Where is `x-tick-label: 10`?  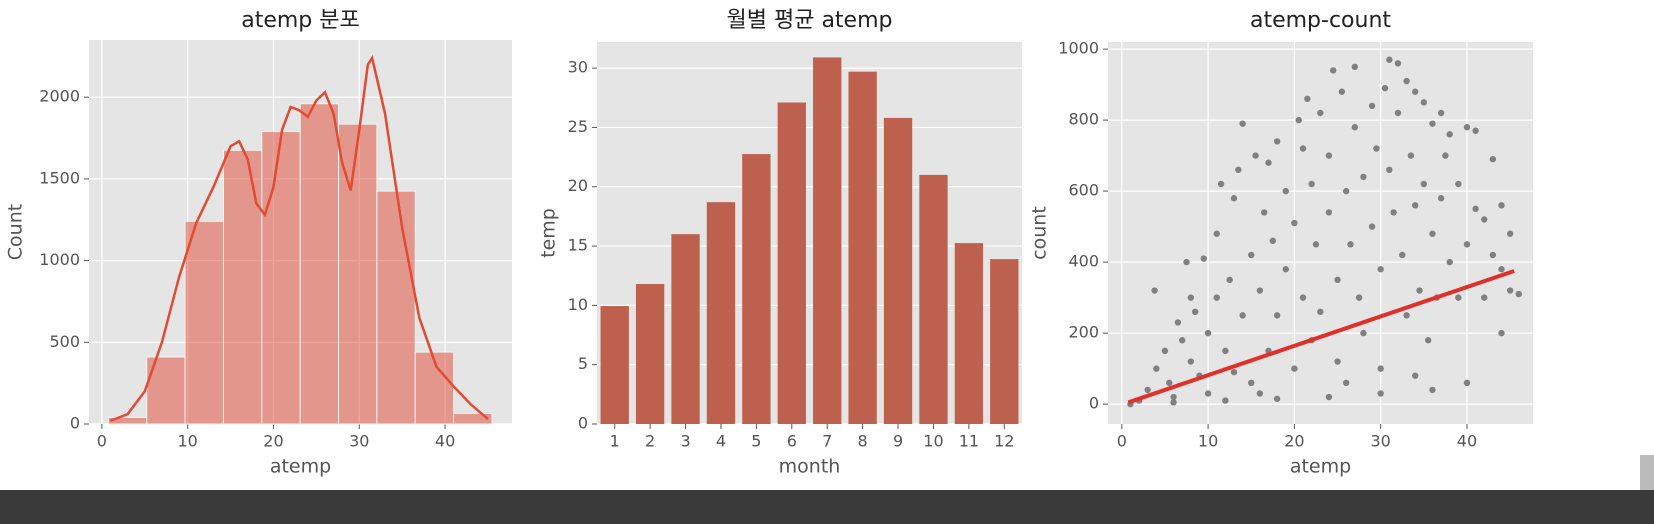 x-tick-label: 10 is located at coordinates (1208, 441).